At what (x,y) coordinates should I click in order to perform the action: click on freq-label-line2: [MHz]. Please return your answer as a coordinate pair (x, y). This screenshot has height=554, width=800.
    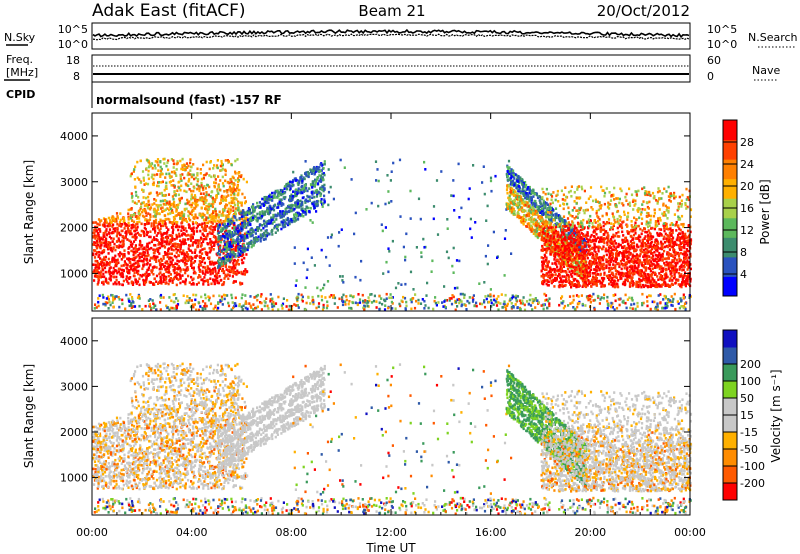
    Looking at the image, I should click on (22, 72).